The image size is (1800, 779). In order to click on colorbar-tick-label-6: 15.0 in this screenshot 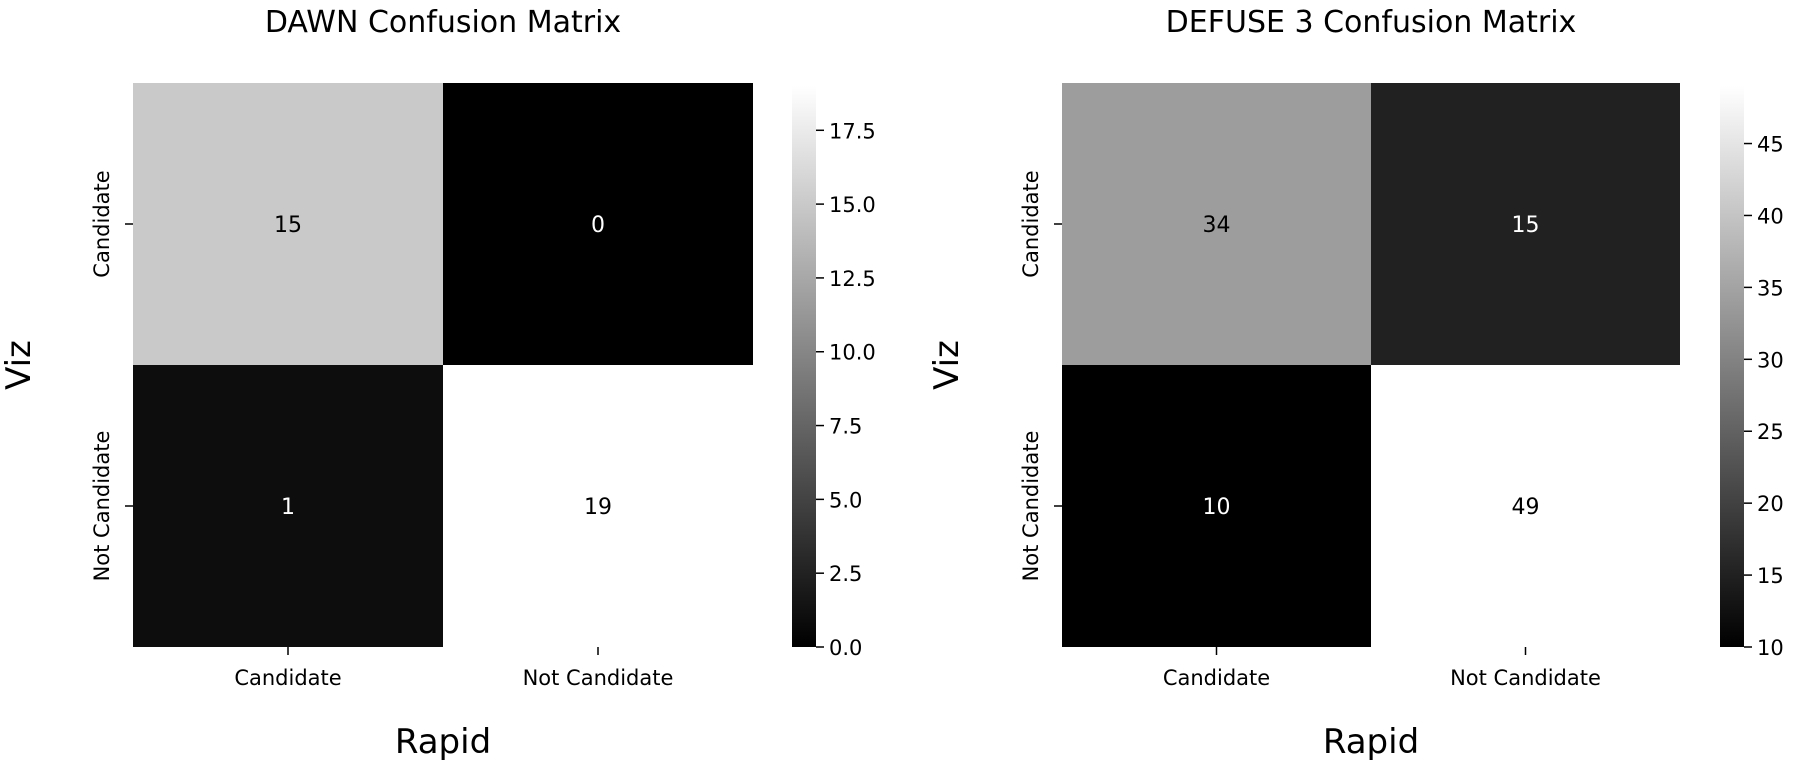, I will do `click(852, 205)`.